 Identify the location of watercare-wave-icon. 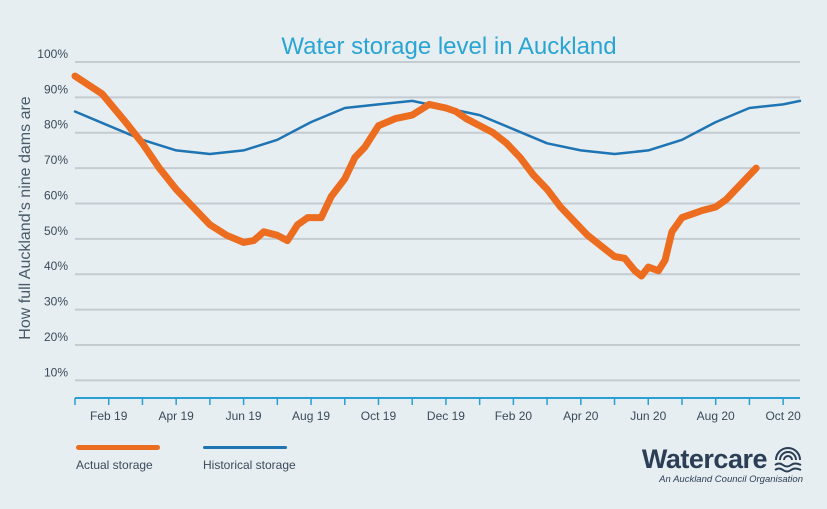
(788, 459).